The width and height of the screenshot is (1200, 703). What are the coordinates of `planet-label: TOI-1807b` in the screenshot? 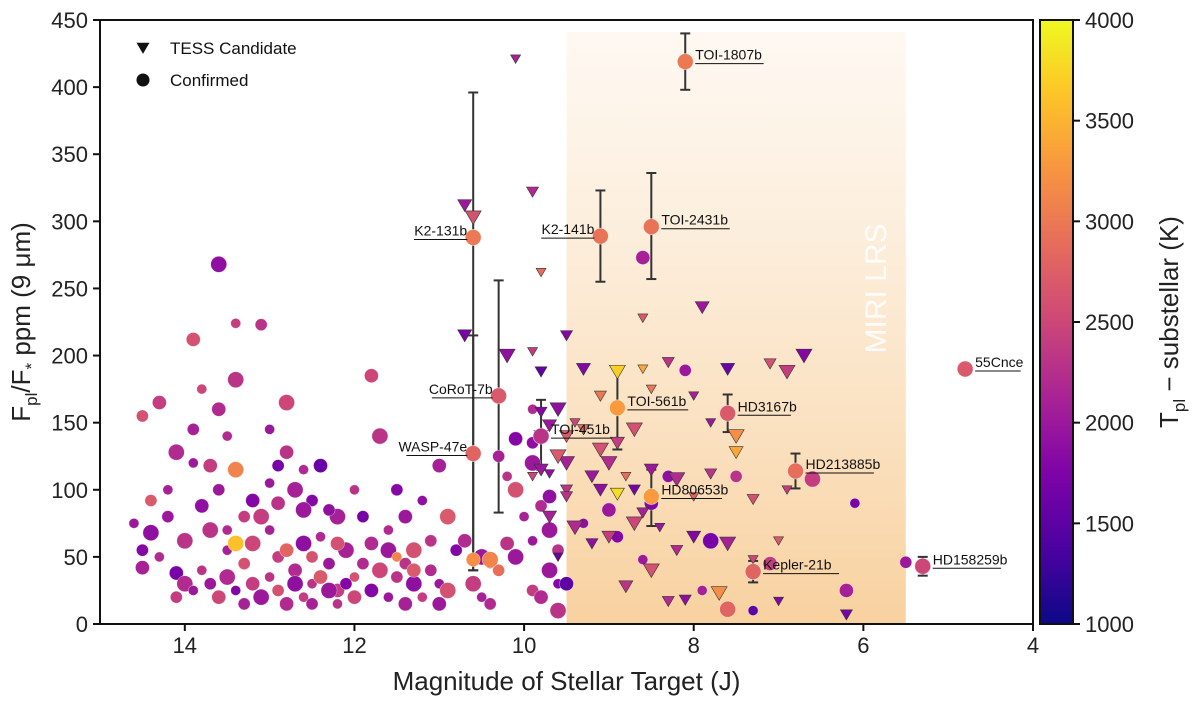 It's located at (728, 55).